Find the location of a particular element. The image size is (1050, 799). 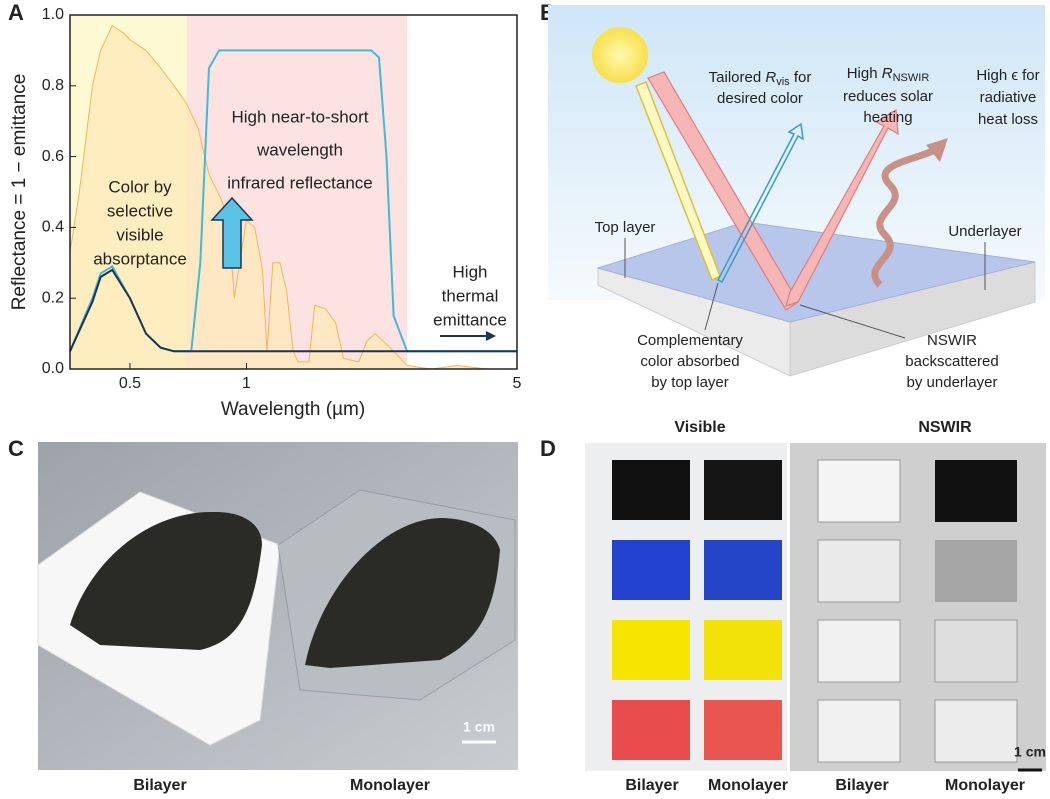

reflected-visible-ray is located at coordinates (760, 203).